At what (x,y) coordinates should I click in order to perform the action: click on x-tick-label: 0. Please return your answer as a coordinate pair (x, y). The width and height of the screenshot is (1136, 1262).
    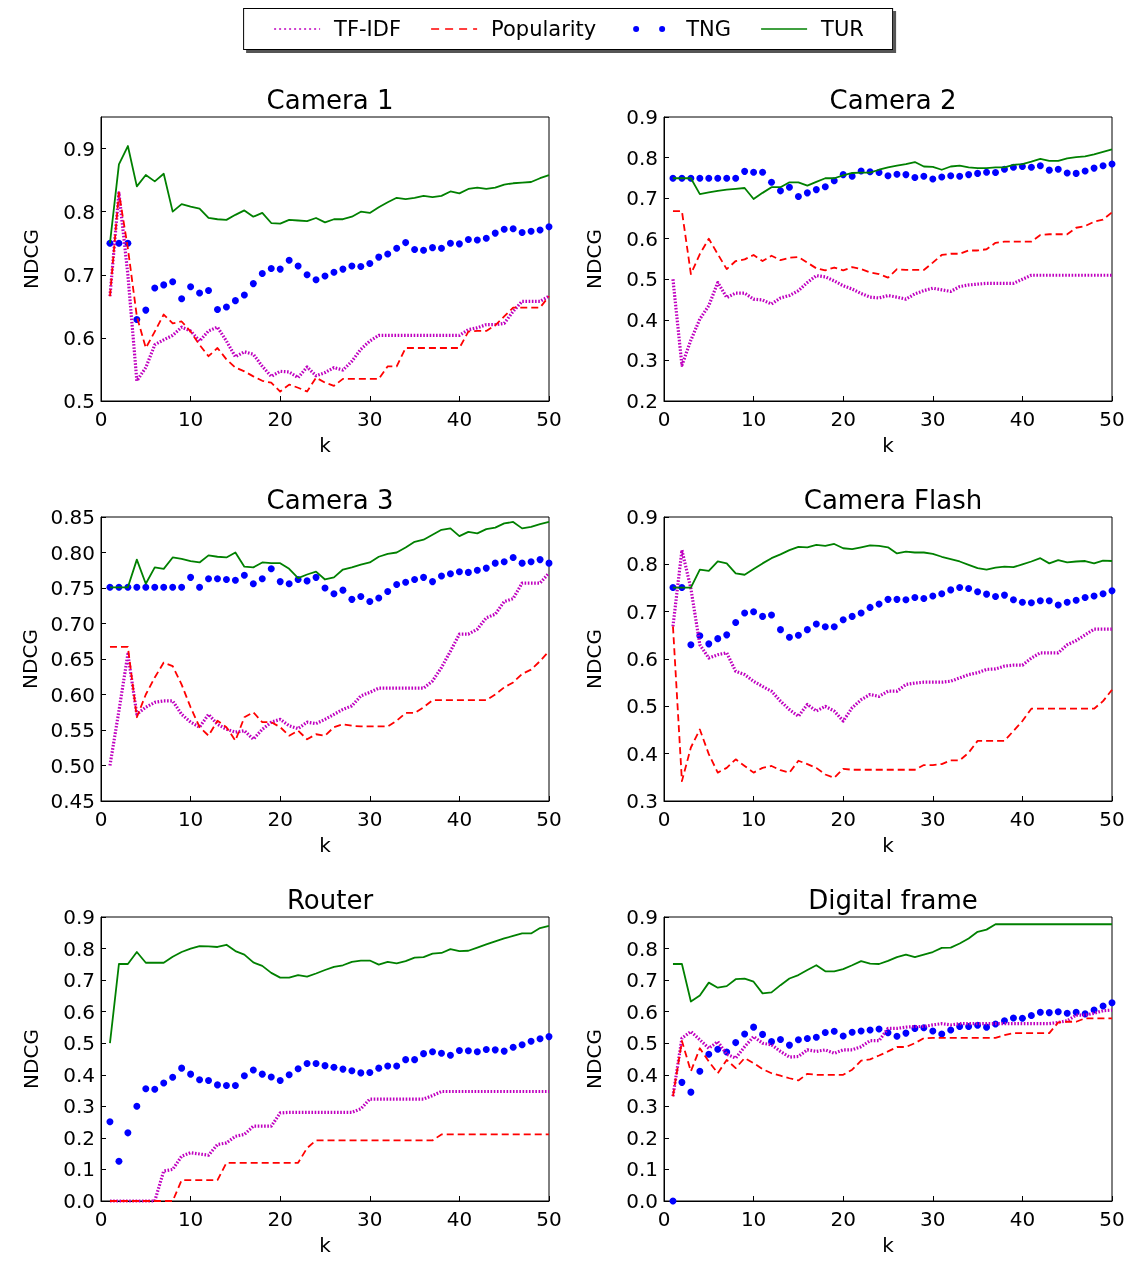
    Looking at the image, I should click on (101, 419).